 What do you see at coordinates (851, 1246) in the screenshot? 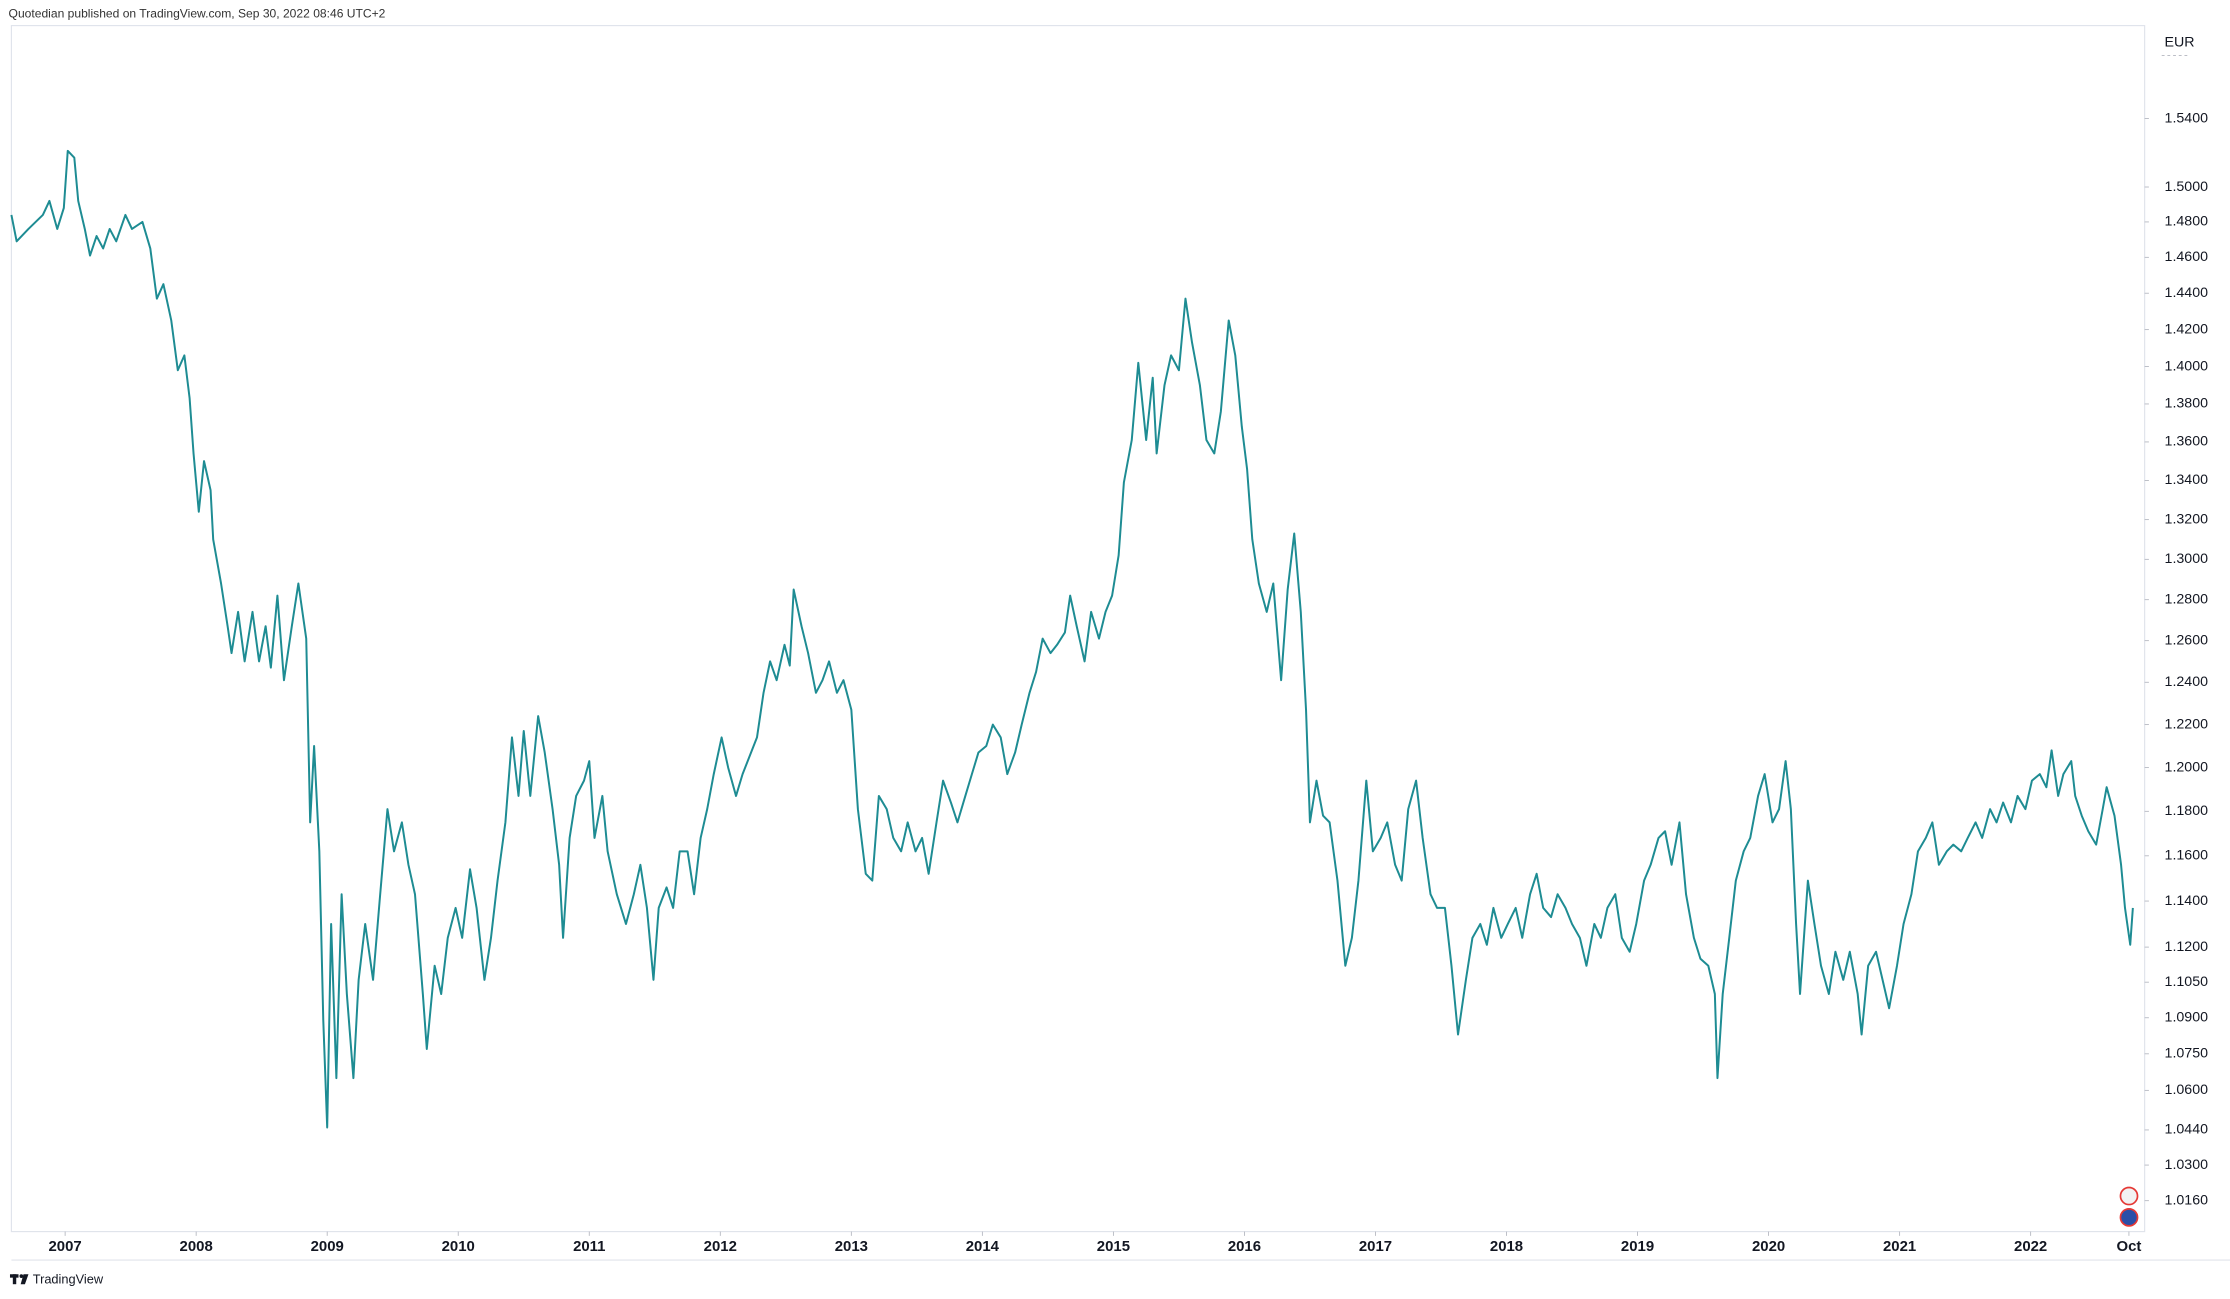
I see `x-tick-label: 2013` at bounding box center [851, 1246].